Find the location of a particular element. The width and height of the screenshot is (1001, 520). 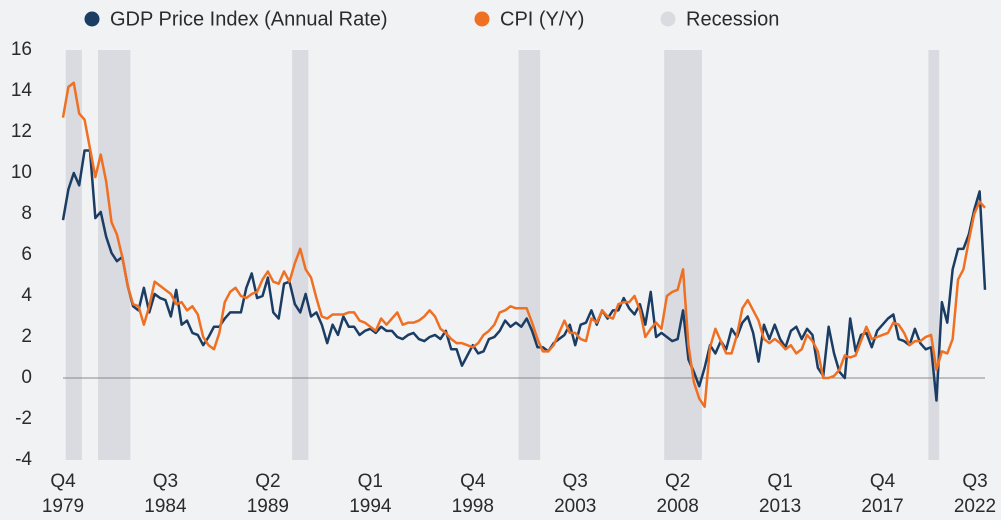

x-tick-label: Q3 2022 is located at coordinates (975, 494).